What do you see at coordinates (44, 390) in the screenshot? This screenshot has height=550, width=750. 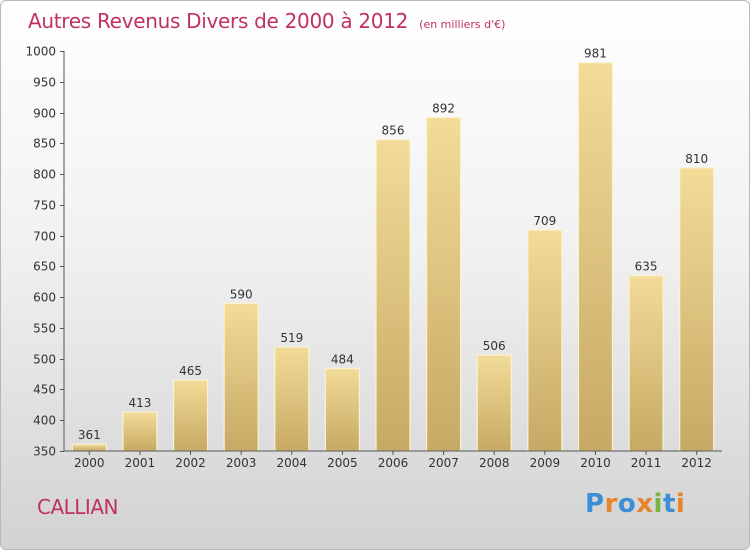 I see `y-tick-label: 450` at bounding box center [44, 390].